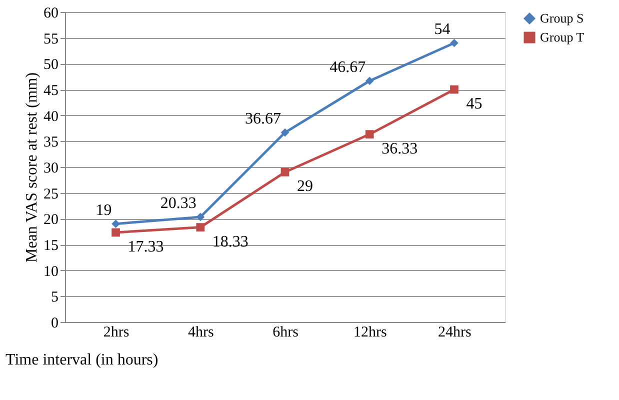  Describe the element at coordinates (562, 37) in the screenshot. I see `legend-label: Group T` at that location.